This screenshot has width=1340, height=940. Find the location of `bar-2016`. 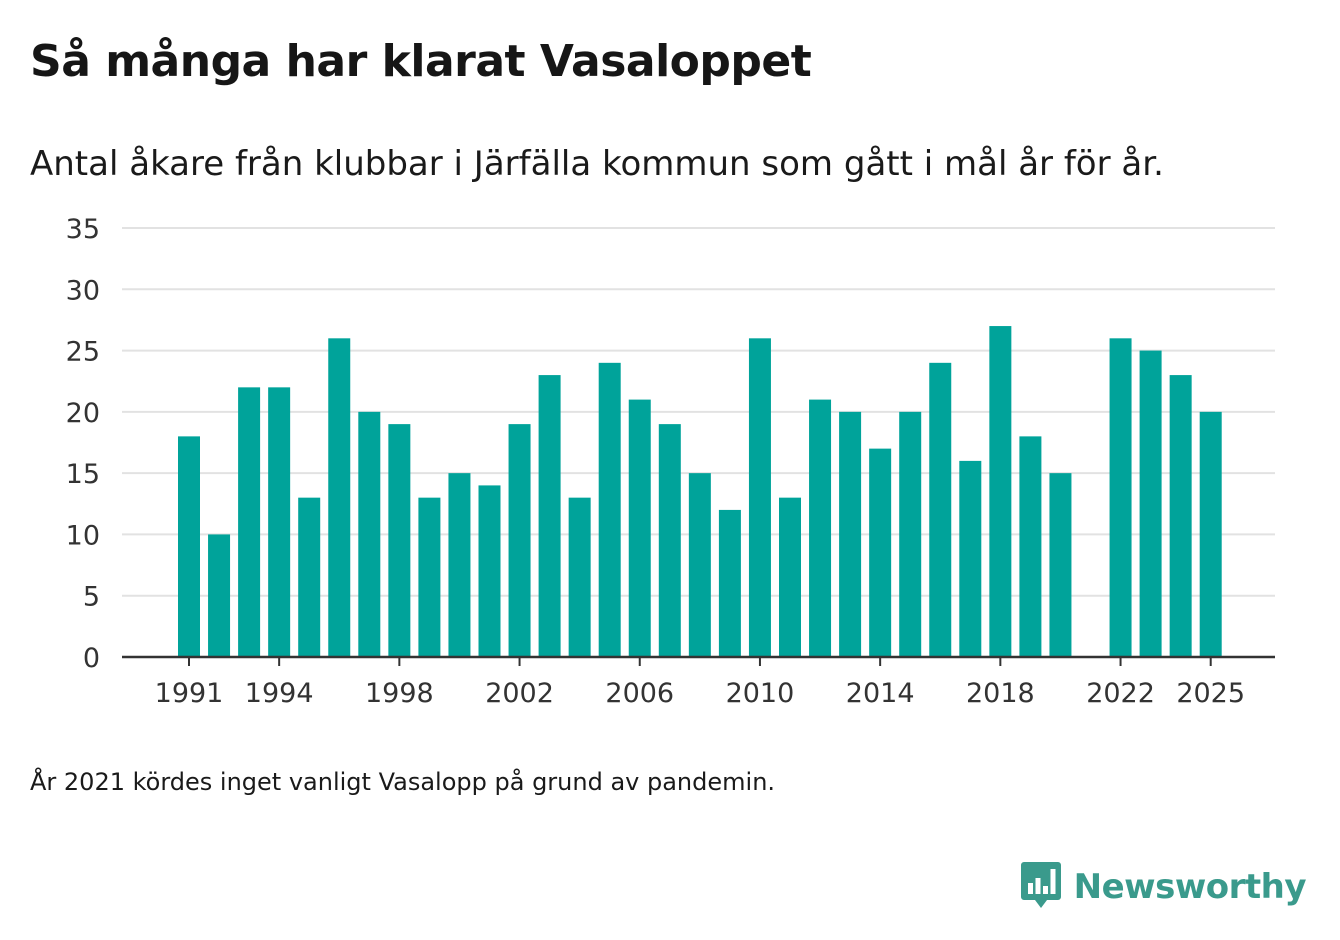

bar-2016 is located at coordinates (940, 509).